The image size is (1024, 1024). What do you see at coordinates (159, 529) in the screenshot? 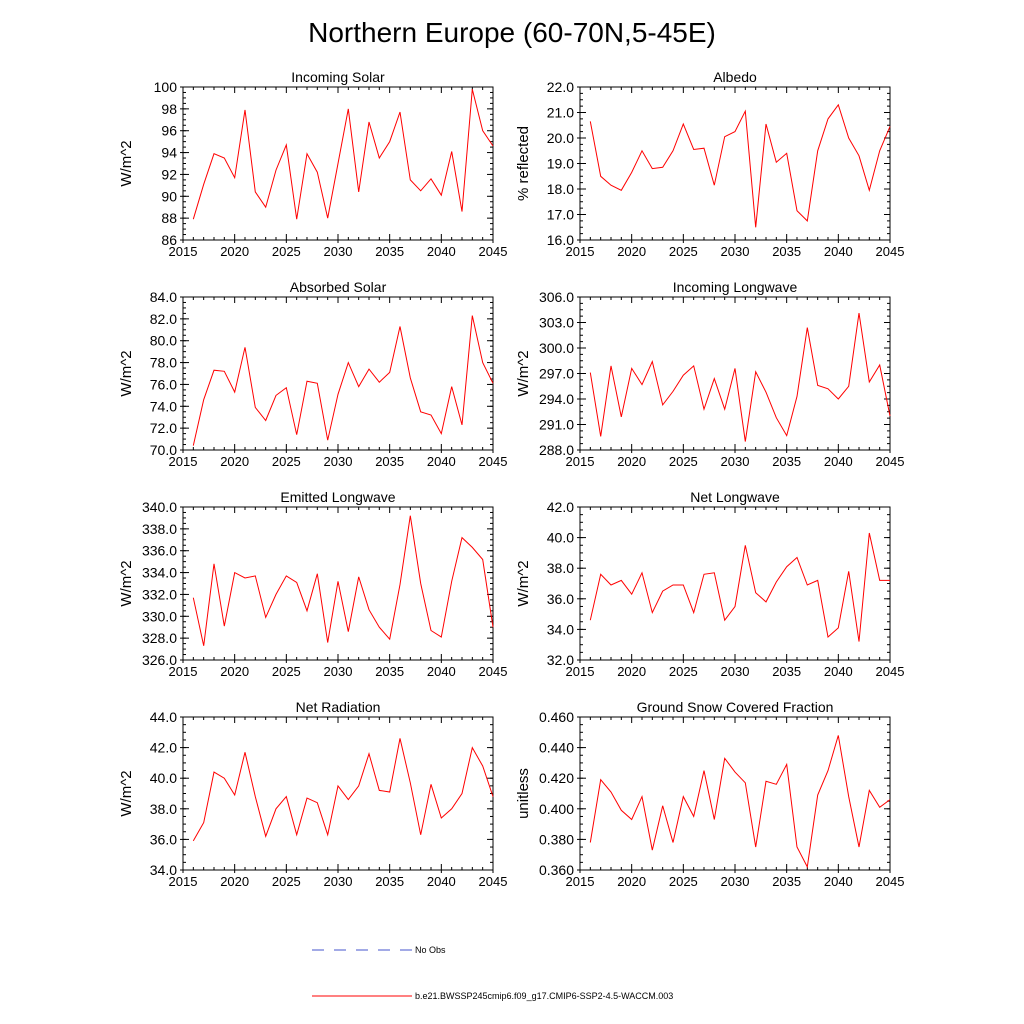
I see `y-tick-label: 338.0` at bounding box center [159, 529].